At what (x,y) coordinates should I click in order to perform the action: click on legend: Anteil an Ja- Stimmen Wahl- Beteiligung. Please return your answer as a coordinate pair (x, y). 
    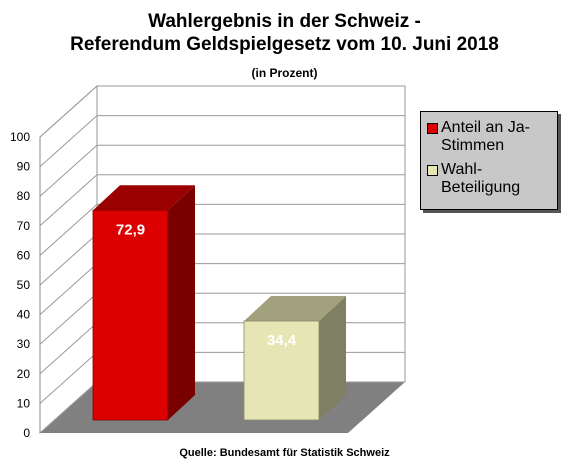
    Looking at the image, I should click on (489, 160).